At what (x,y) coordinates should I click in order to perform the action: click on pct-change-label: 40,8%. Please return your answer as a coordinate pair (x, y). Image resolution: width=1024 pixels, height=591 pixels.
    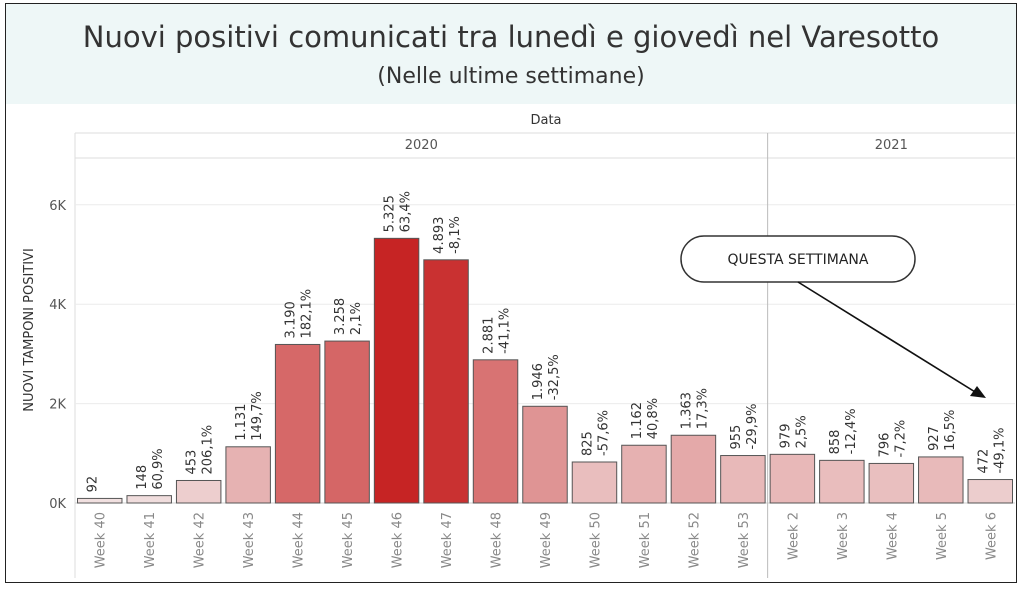
    Looking at the image, I should click on (653, 418).